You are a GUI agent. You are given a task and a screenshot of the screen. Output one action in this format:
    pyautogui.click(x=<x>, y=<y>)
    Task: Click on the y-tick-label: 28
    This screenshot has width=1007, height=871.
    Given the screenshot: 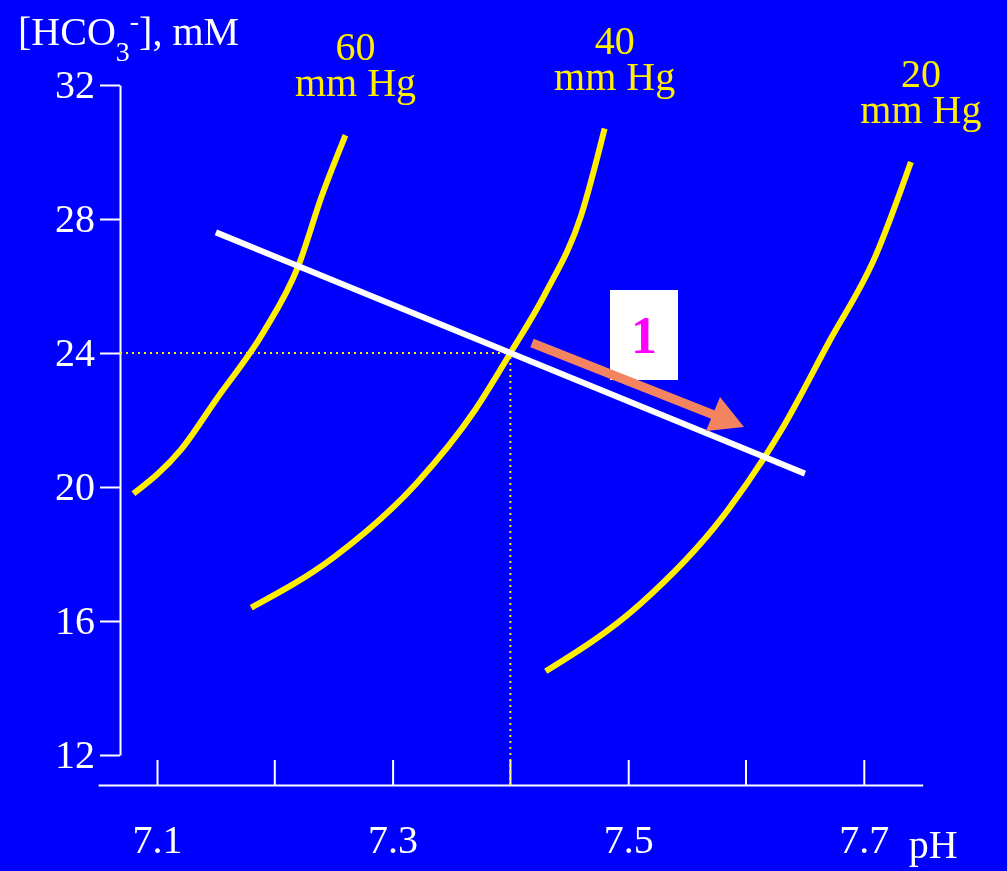 What is the action you would take?
    pyautogui.click(x=75, y=219)
    